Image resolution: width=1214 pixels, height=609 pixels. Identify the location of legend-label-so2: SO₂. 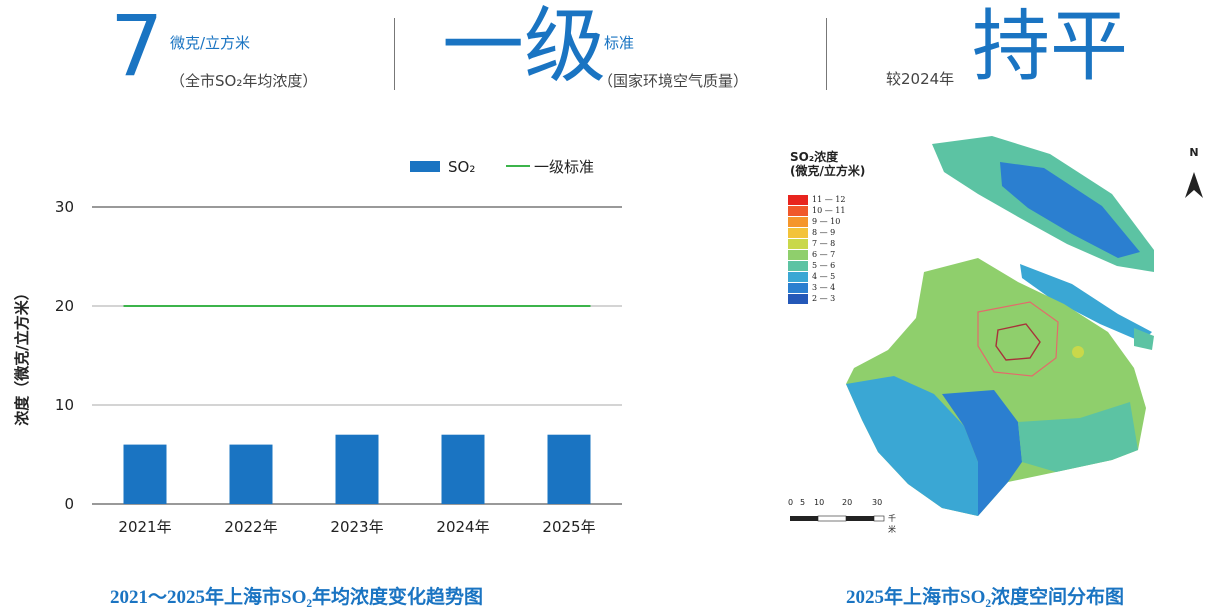
(461, 167).